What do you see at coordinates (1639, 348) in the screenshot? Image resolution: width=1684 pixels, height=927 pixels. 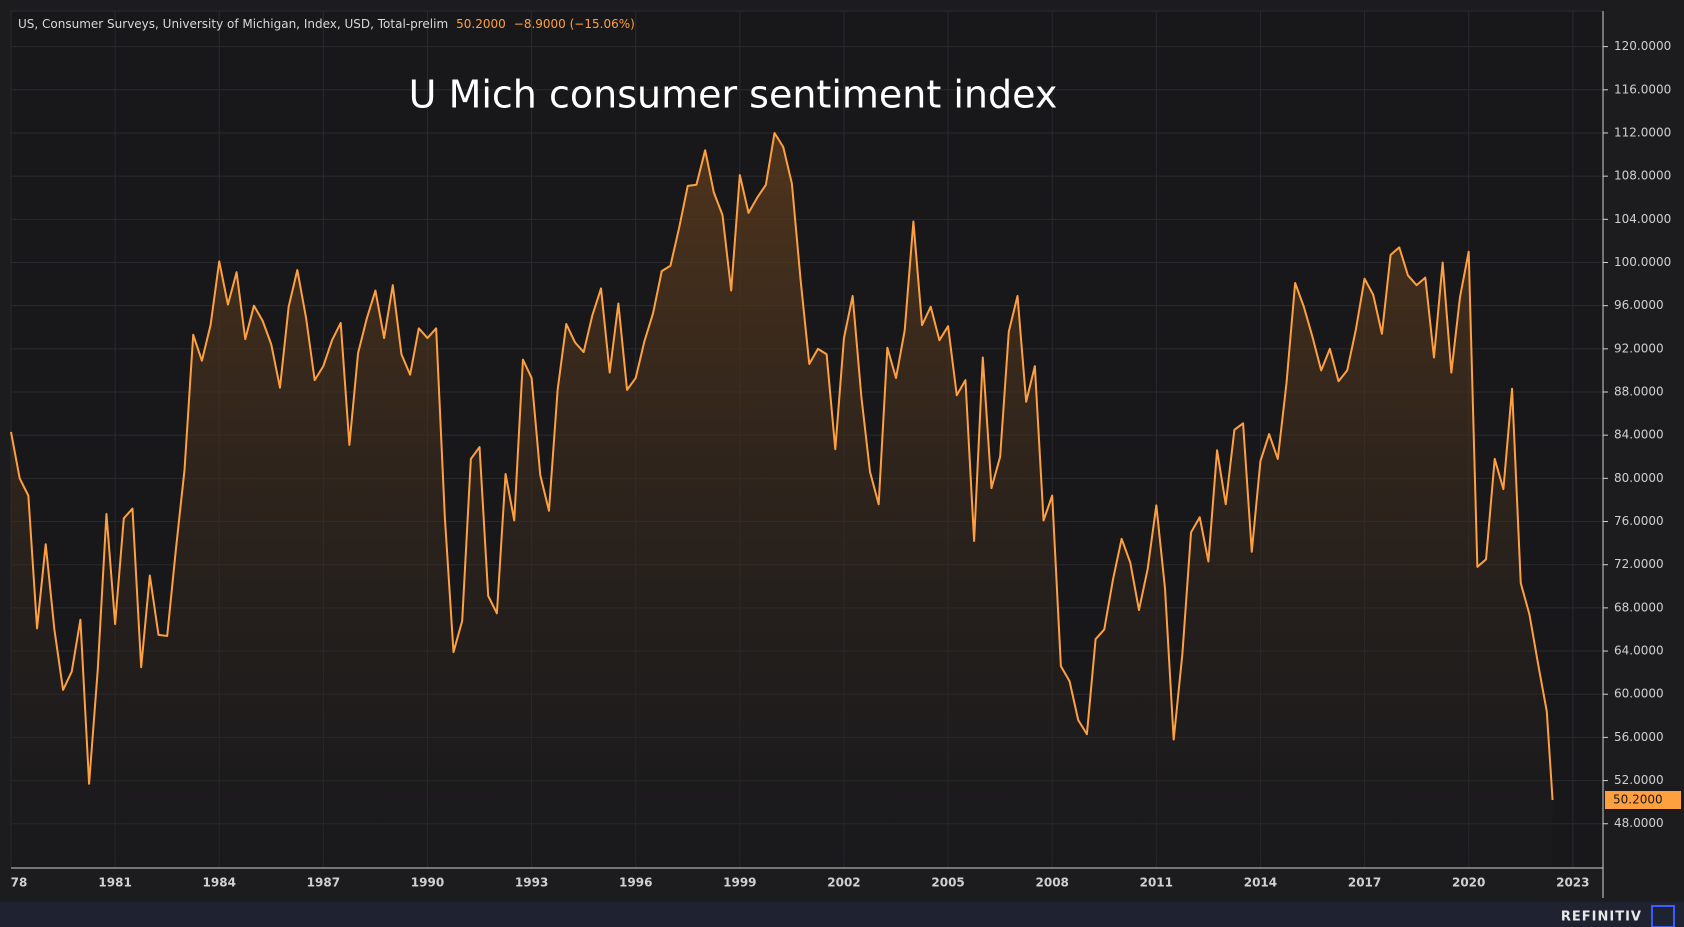 I see `y-tick-label: 92.0000` at bounding box center [1639, 348].